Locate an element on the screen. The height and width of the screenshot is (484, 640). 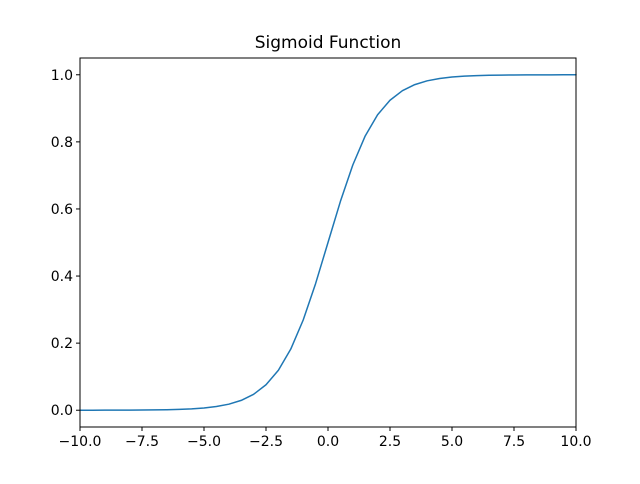
x-axis-ticks: −10.0 −7.5 −5.0 −2.5 0.0 2.5 5.0 7.5 10.0 is located at coordinates (325, 438).